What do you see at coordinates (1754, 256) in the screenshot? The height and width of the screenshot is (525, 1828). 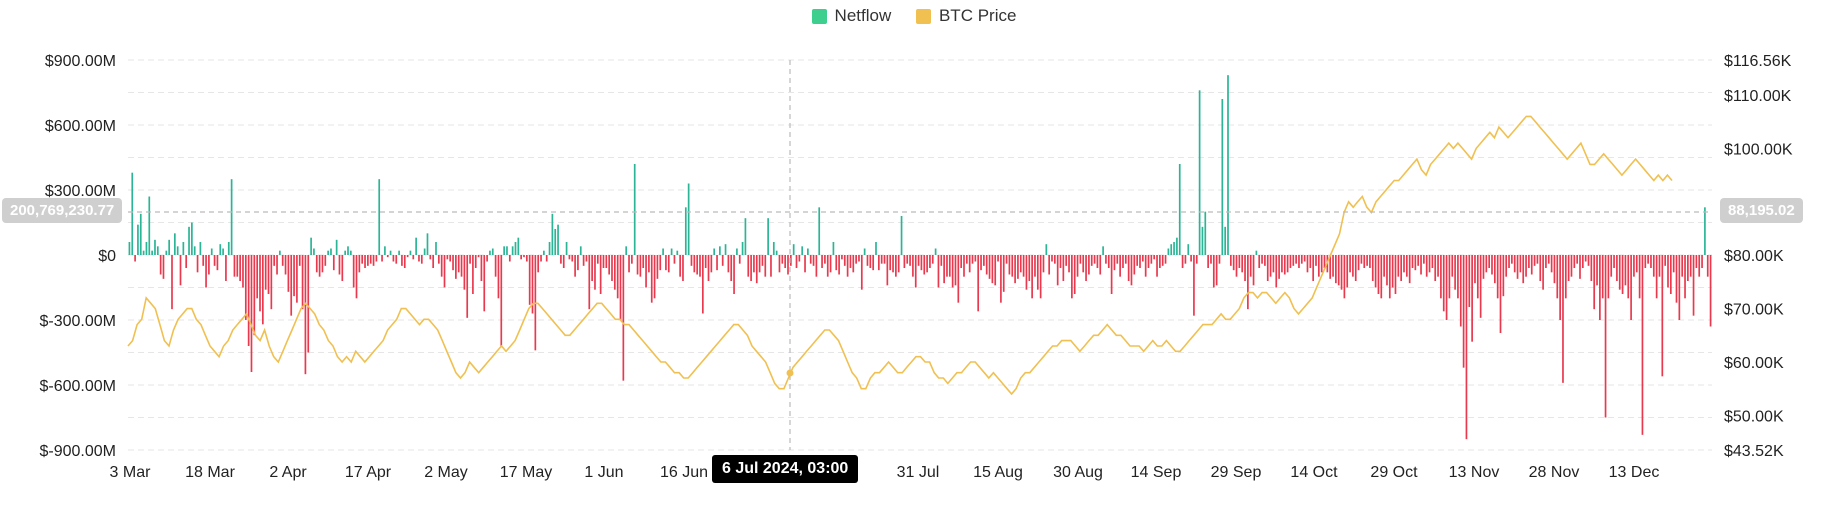 I see `right-tick-label: $80.00K` at bounding box center [1754, 256].